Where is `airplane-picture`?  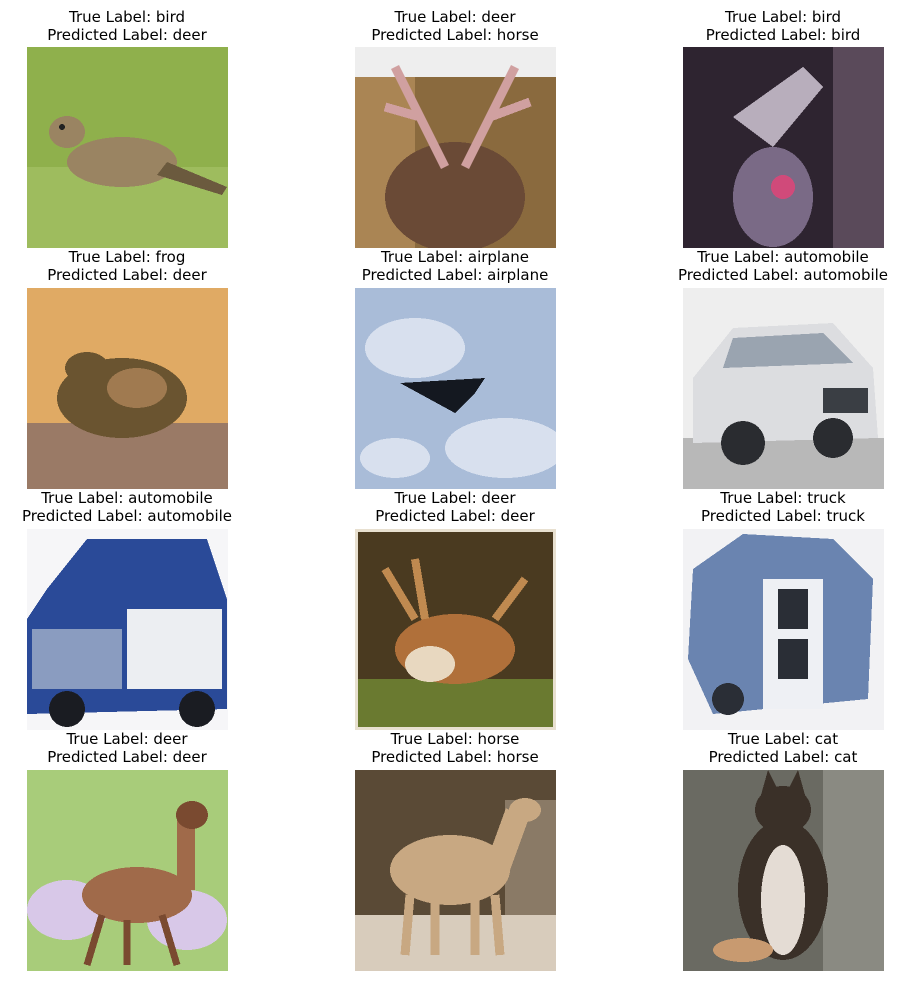
airplane-picture is located at coordinates (455, 388).